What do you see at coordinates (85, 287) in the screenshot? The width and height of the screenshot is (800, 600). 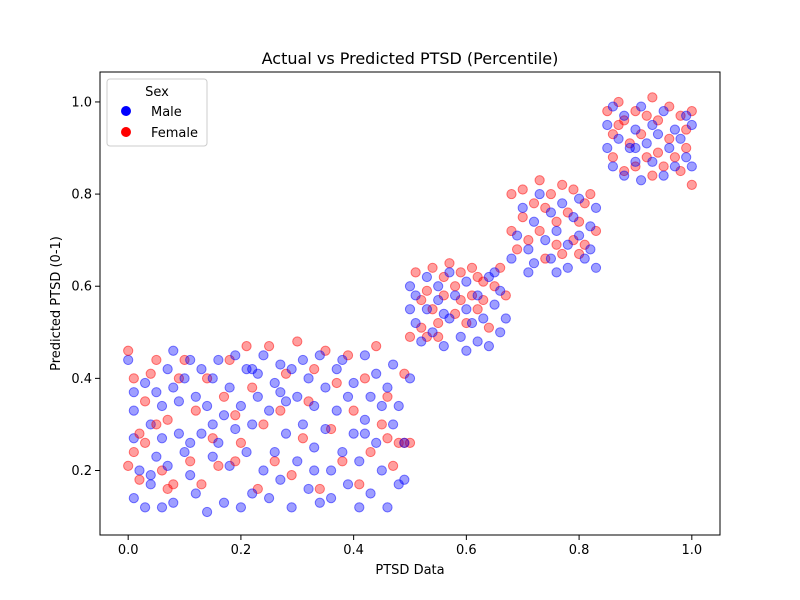 I see `y-axis-ticks: 0.2 0.4 0.6 0.8 1.0` at bounding box center [85, 287].